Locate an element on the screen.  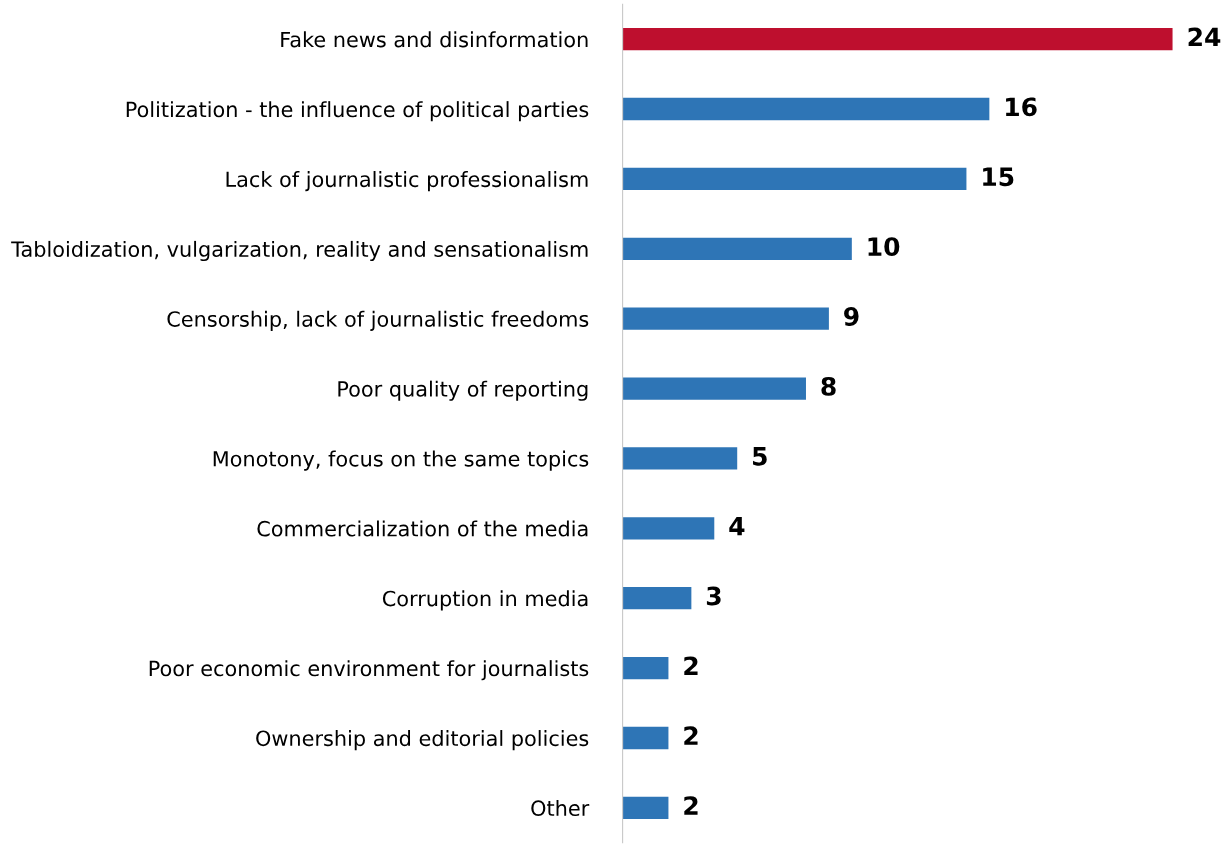
data-label: 8 is located at coordinates (828, 386).